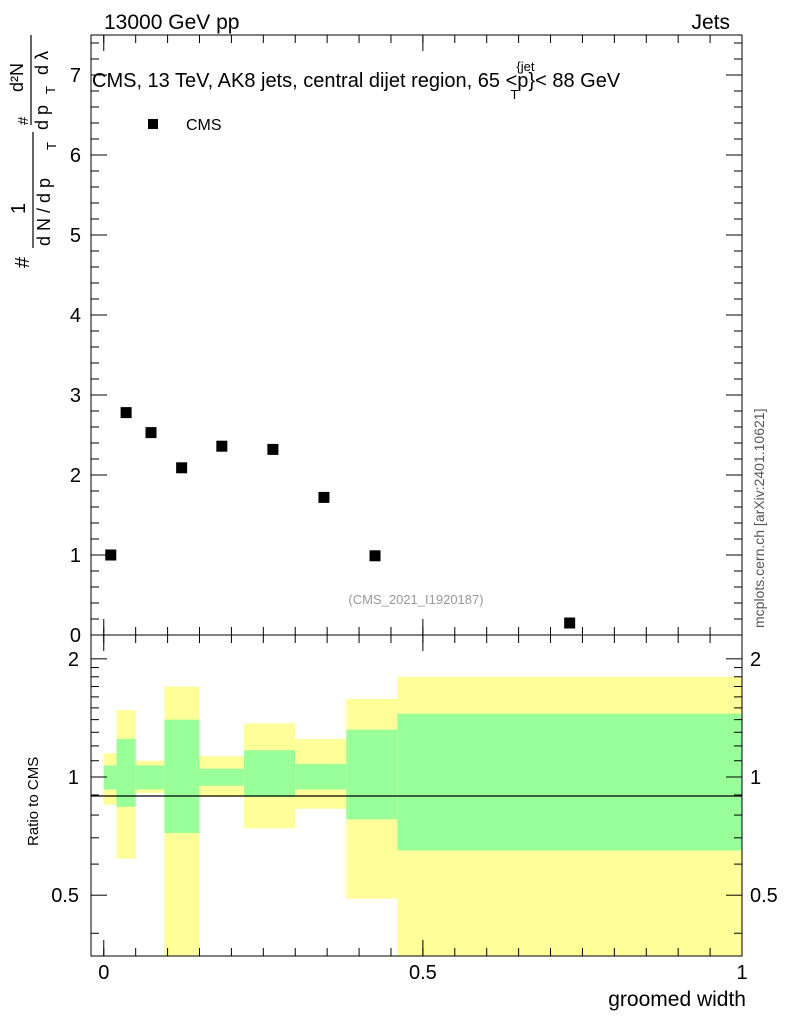 This screenshot has height=1024, width=786. What do you see at coordinates (42, 117) in the screenshot?
I see `ylabel-dpt: d p` at bounding box center [42, 117].